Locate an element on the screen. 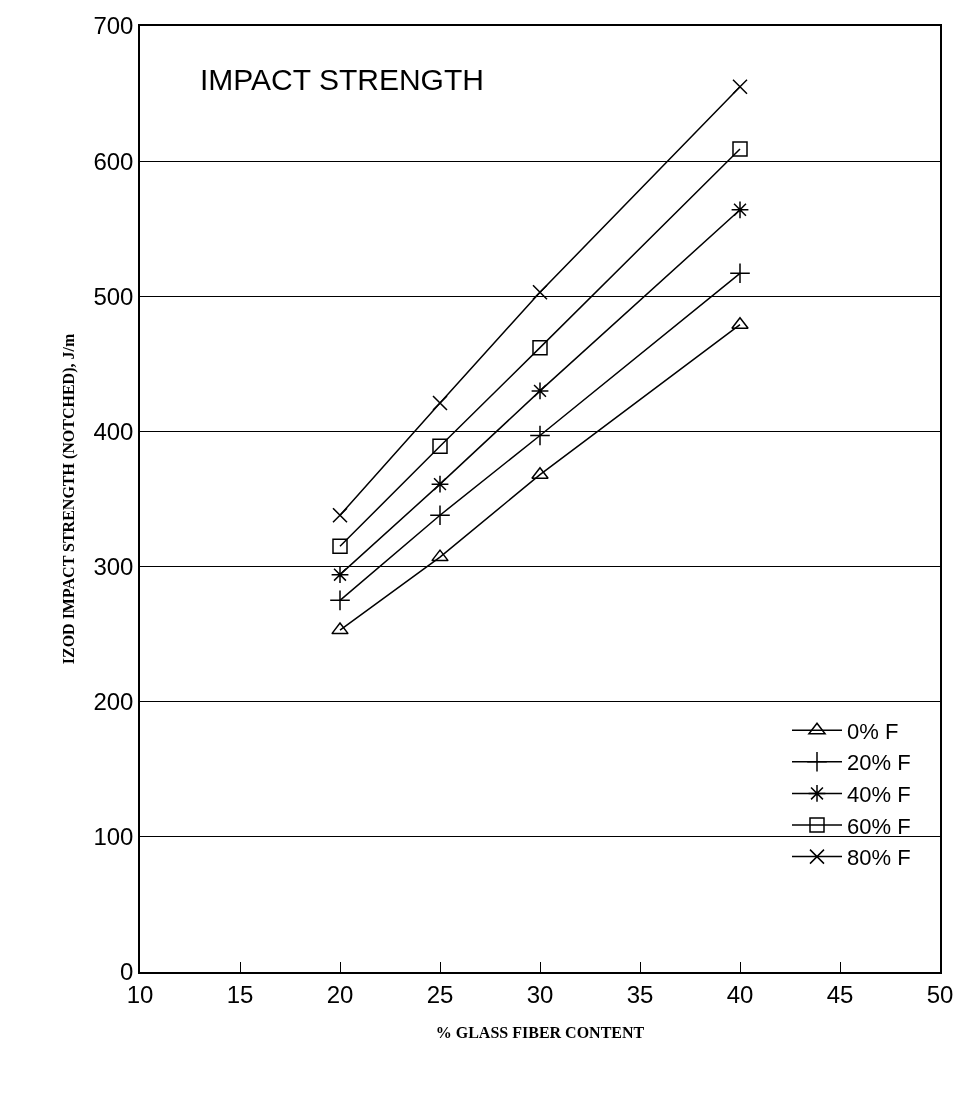 Image resolution: width=973 pixels, height=1098 pixels. y-tick-label: 100 is located at coordinates (113, 837).